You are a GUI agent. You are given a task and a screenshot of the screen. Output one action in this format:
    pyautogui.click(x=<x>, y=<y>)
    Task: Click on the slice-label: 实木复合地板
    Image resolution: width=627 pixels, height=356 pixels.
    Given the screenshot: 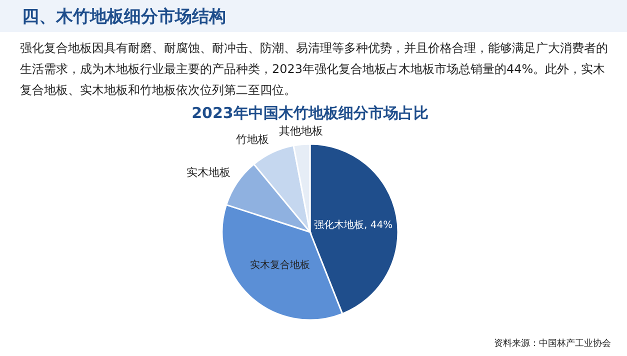 What is the action you would take?
    pyautogui.click(x=280, y=265)
    